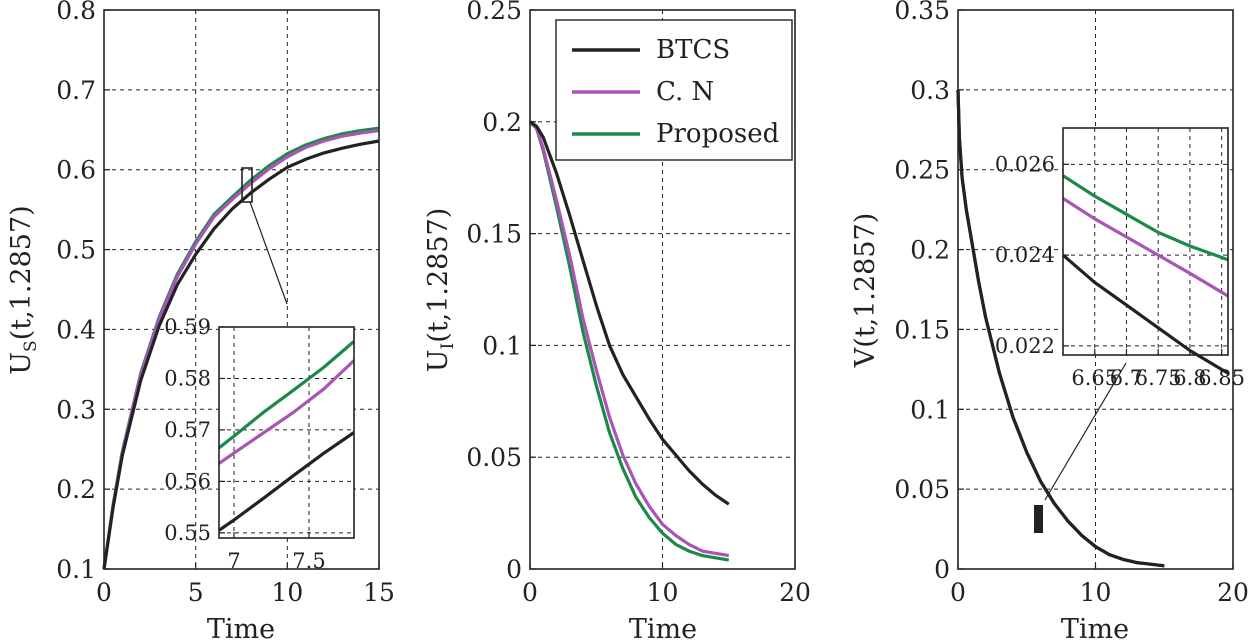  I want to click on x-tick-label: 7.5, so click(308, 561).